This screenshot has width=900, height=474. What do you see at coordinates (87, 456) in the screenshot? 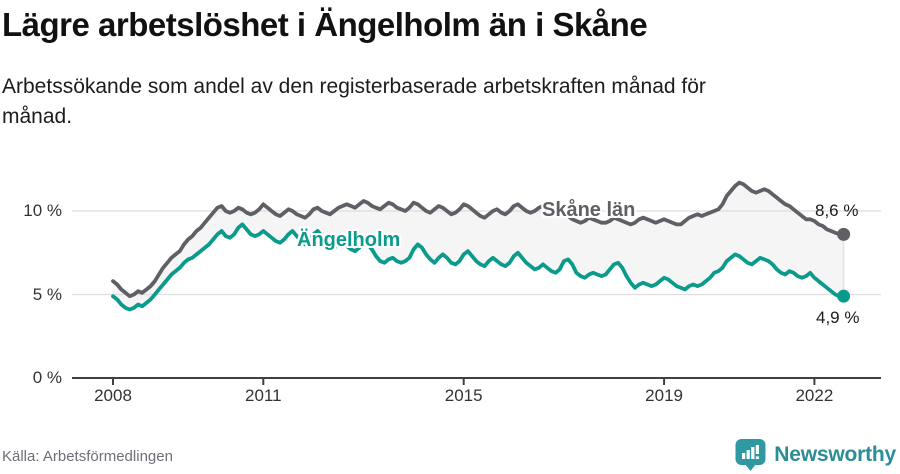
I see `source-note: Källa: Arbetsförmedlingen` at bounding box center [87, 456].